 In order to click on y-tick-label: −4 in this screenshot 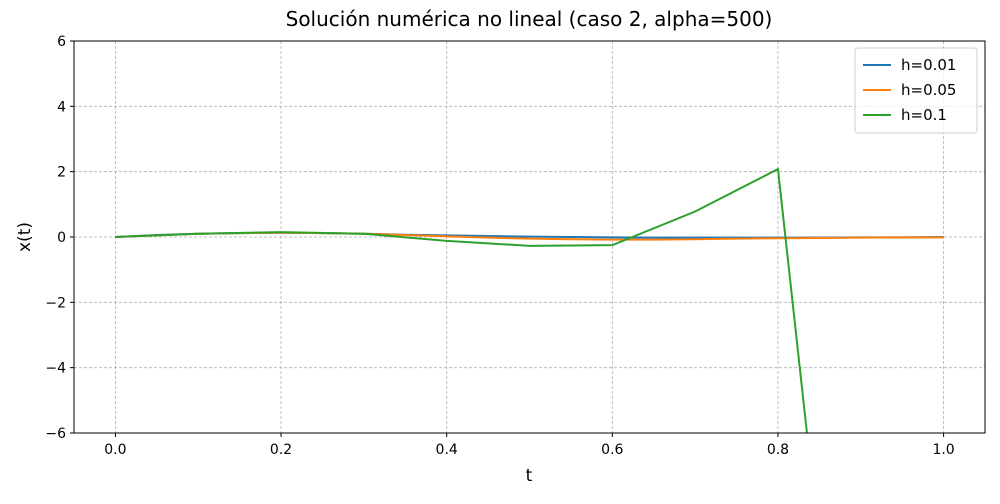, I will do `click(55, 369)`.